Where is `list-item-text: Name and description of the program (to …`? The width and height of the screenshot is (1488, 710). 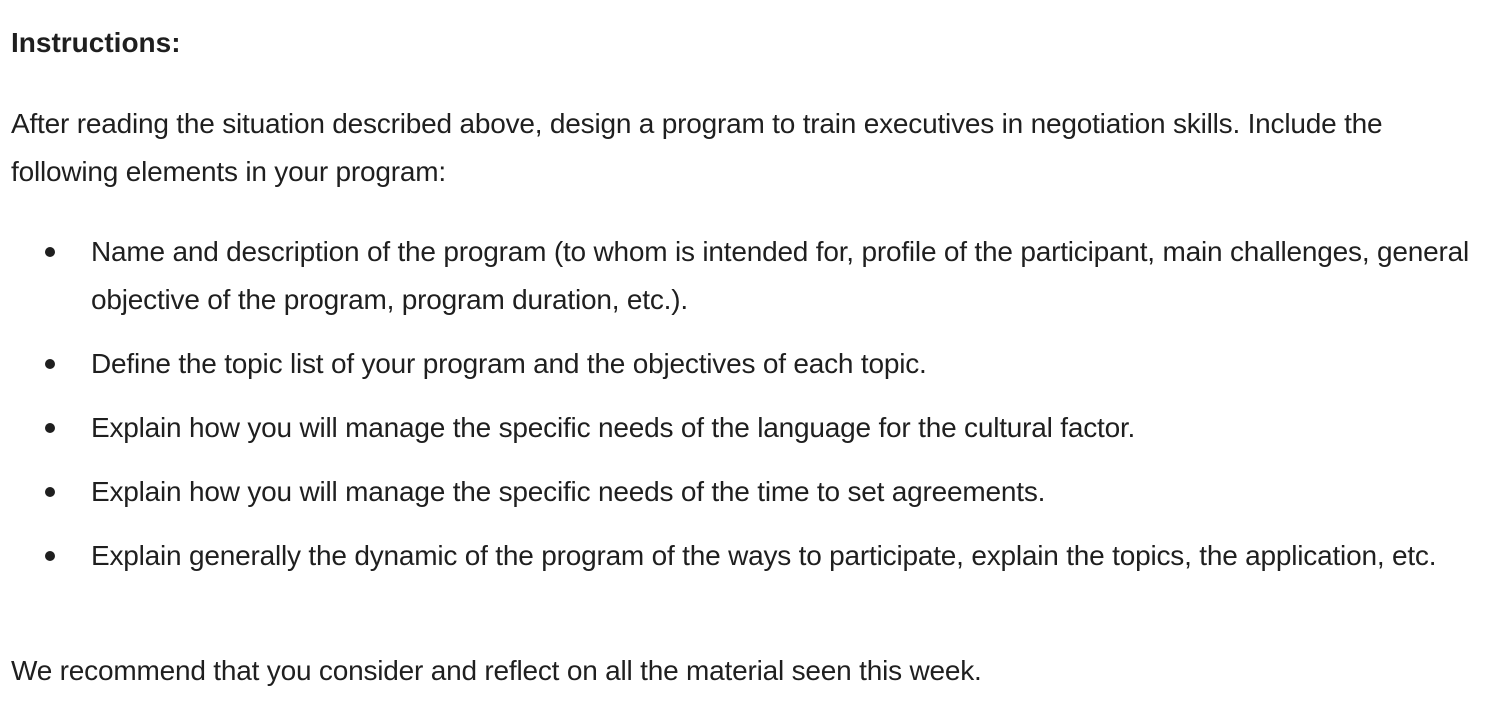
list-item-text: Name and description of the program (to … is located at coordinates (780, 275).